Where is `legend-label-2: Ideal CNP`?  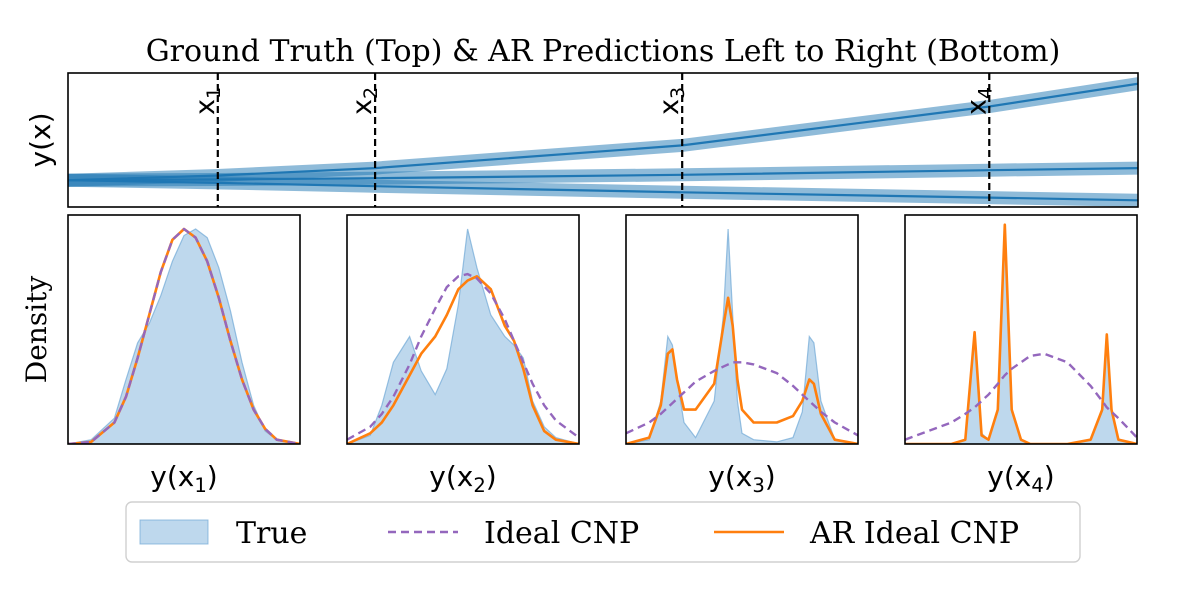 legend-label-2: Ideal CNP is located at coordinates (561, 533).